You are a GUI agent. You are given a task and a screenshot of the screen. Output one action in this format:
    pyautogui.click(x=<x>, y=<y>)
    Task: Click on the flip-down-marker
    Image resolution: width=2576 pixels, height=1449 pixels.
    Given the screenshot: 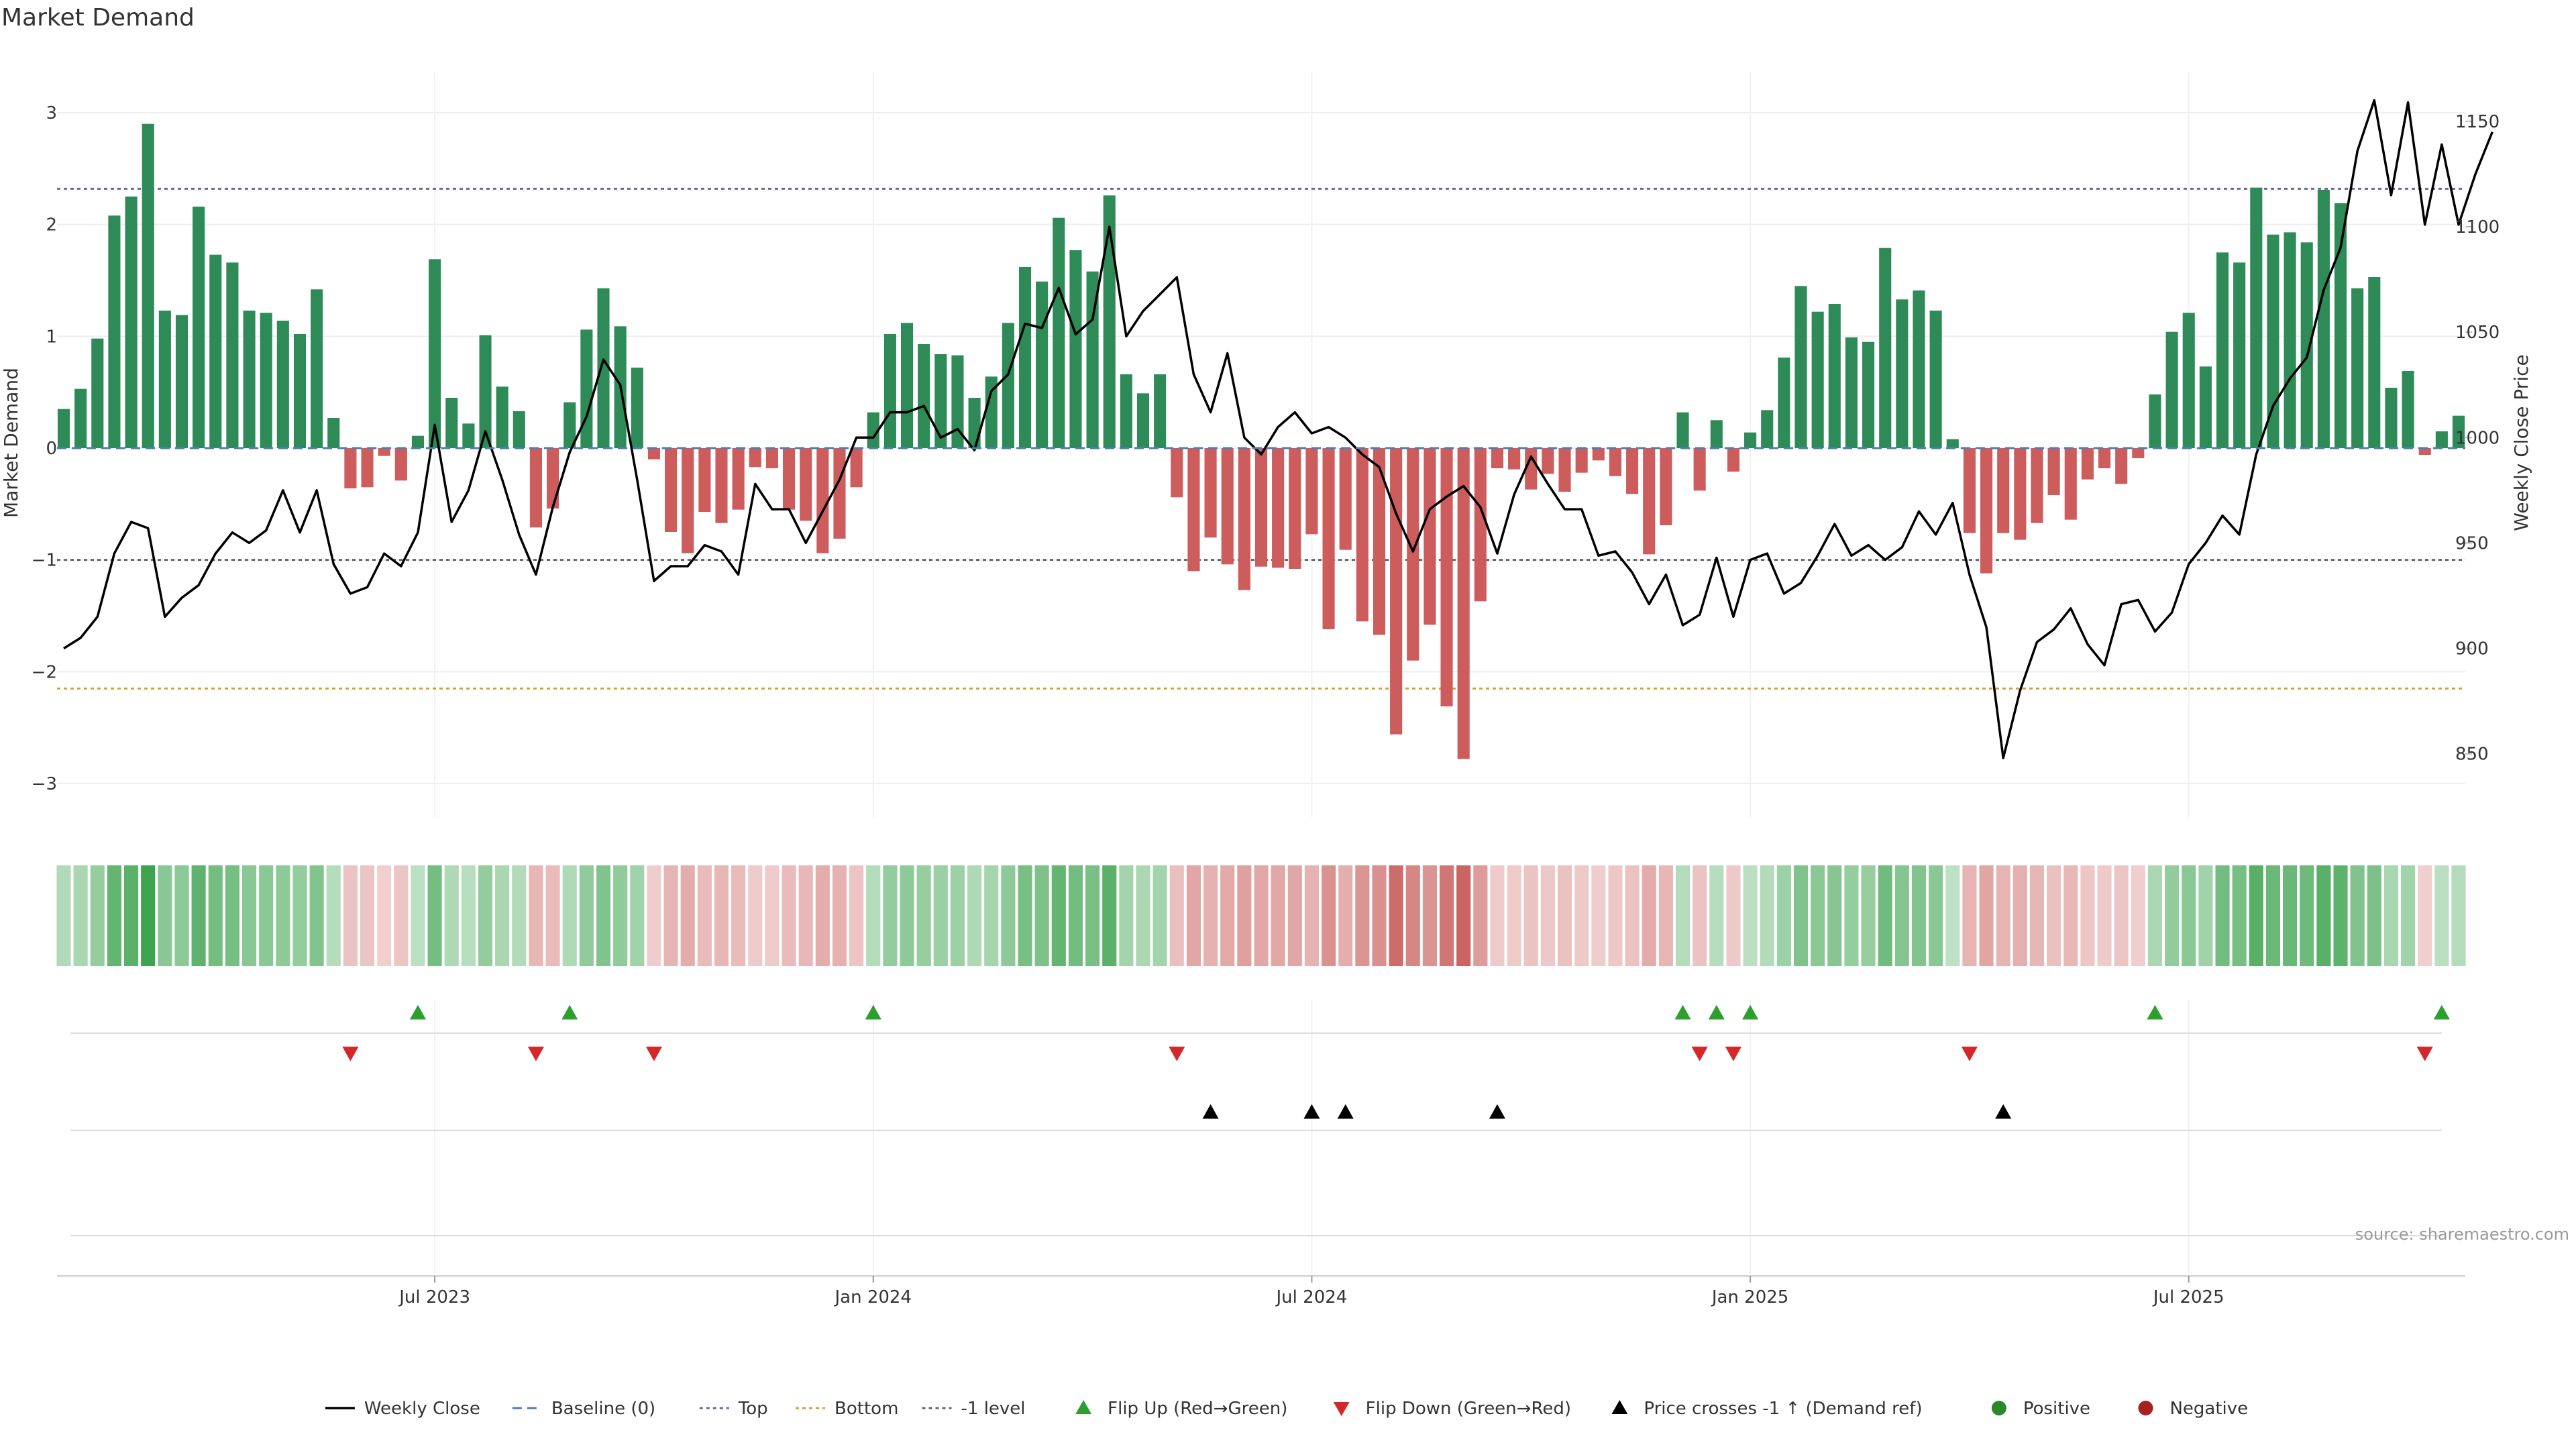 What is the action you would take?
    pyautogui.click(x=1969, y=1053)
    